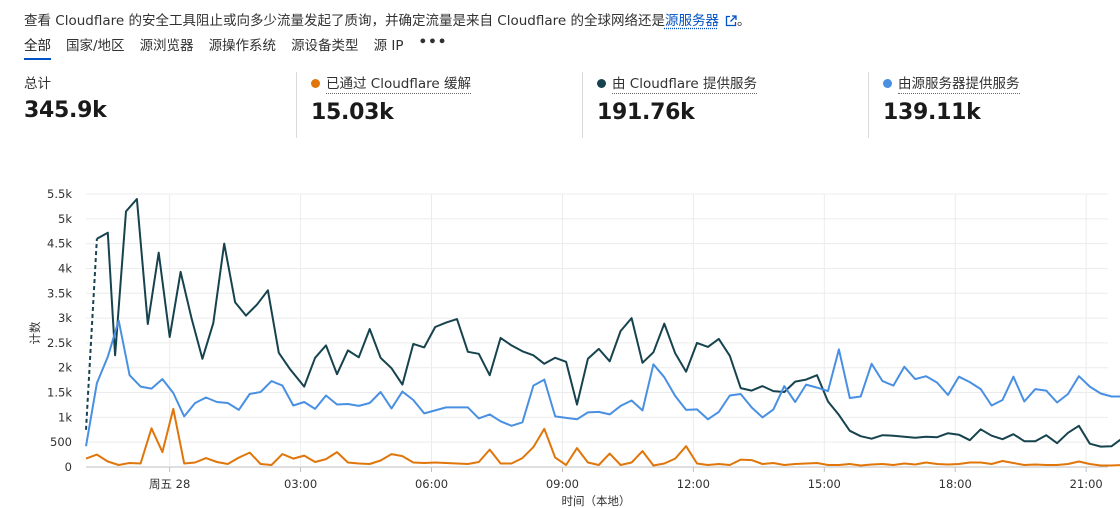 This screenshot has height=508, width=1120. Describe the element at coordinates (431, 484) in the screenshot. I see `x-tick-label: 06:00` at that location.